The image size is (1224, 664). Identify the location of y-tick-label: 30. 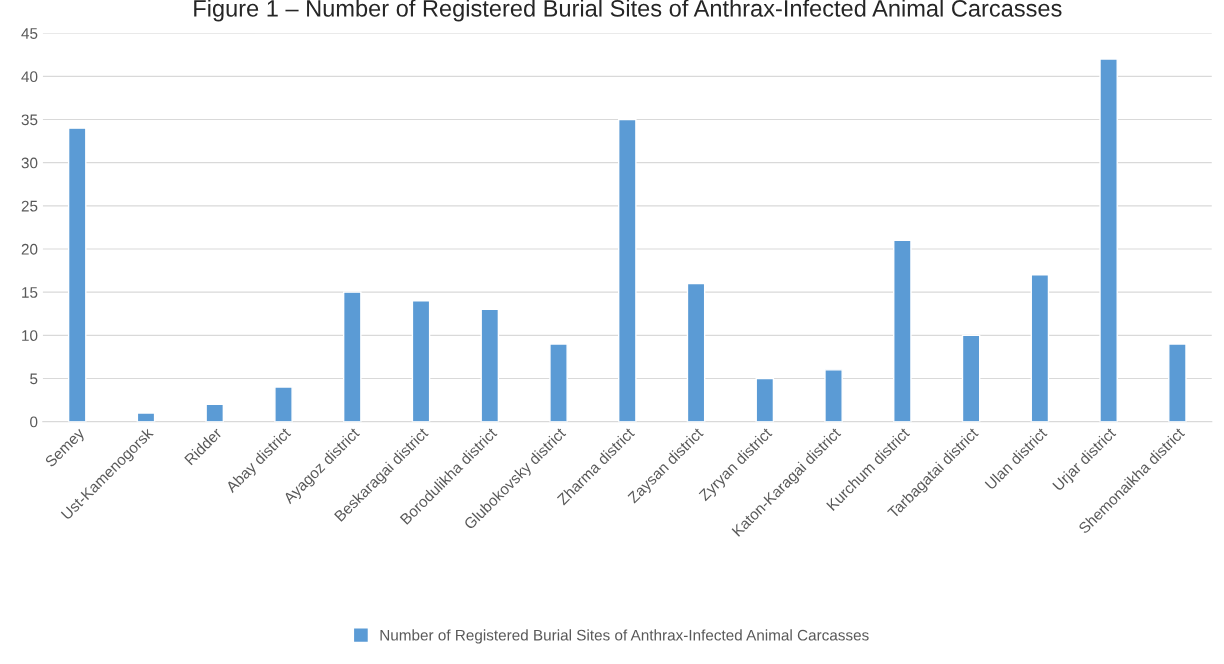
(29, 163).